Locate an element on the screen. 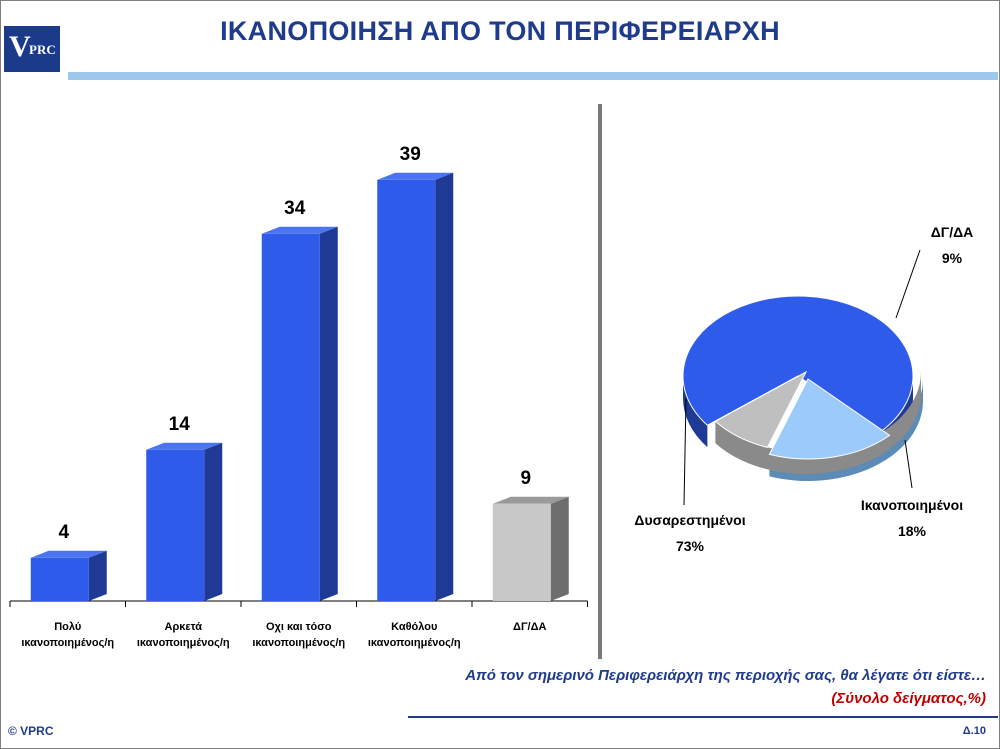 The width and height of the screenshot is (1000, 749). copyright-text: © VPRC is located at coordinates (31, 731).